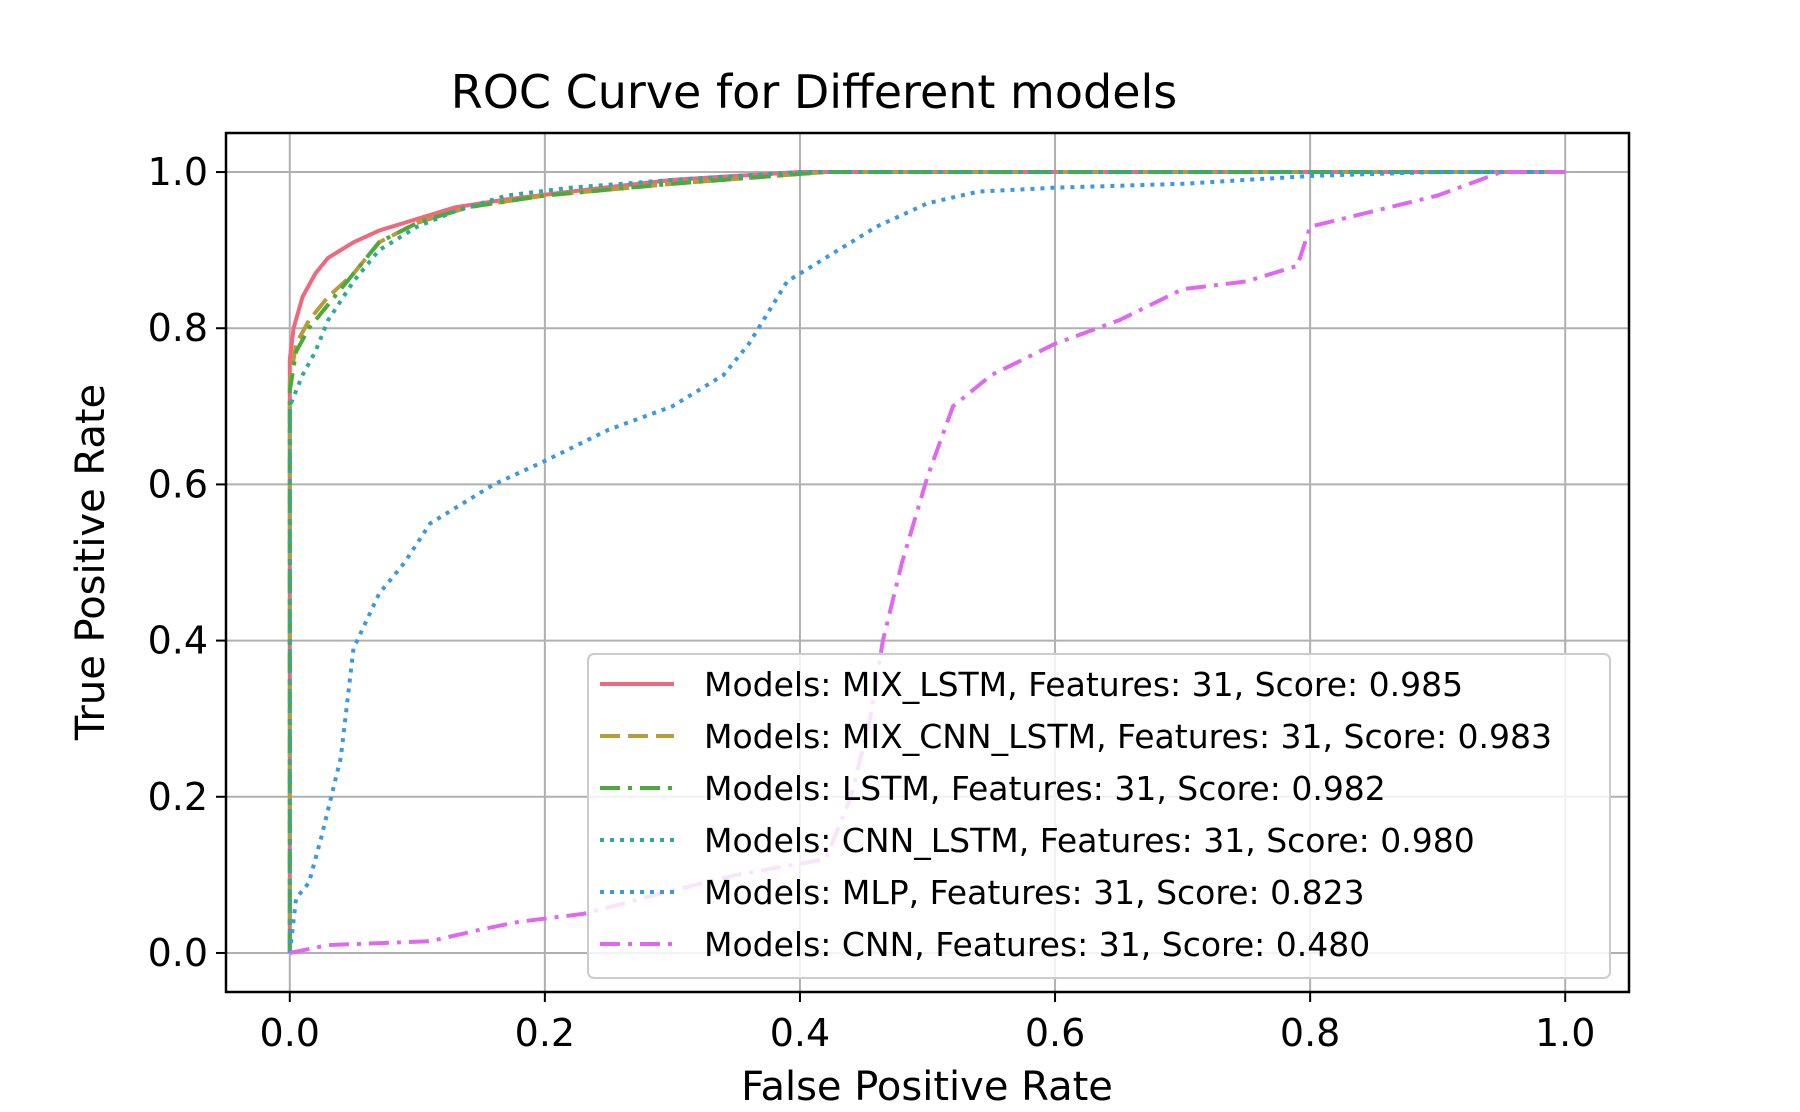  Describe the element at coordinates (814, 92) in the screenshot. I see `chart-title: ROC Curve for Different models` at that location.